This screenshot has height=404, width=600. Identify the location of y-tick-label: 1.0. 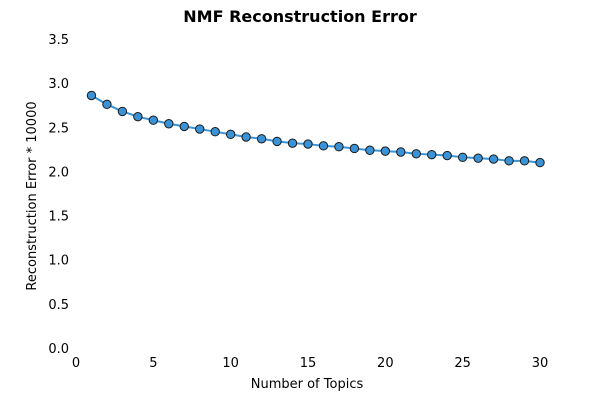
(58, 261).